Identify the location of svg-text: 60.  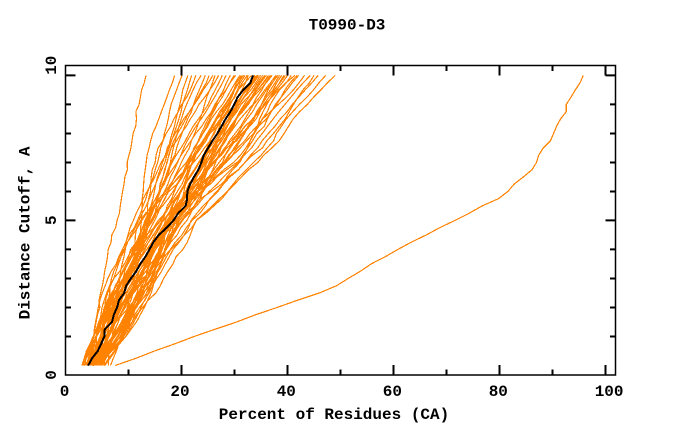
(392, 392).